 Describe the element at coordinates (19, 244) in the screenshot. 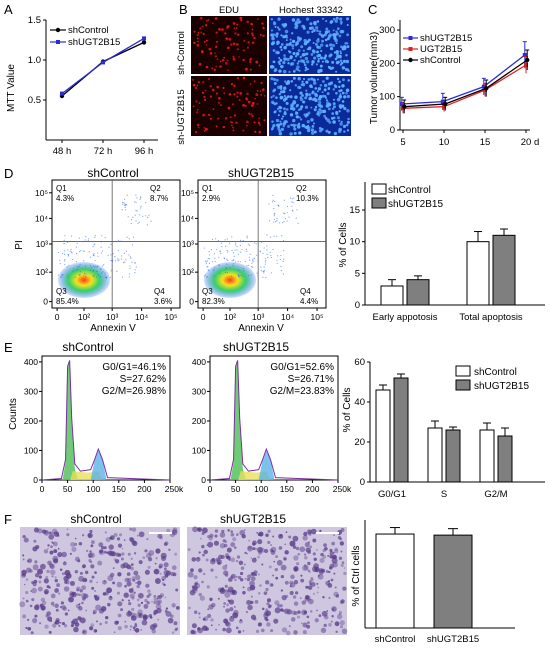

I see `flow-ylabel: PI` at that location.